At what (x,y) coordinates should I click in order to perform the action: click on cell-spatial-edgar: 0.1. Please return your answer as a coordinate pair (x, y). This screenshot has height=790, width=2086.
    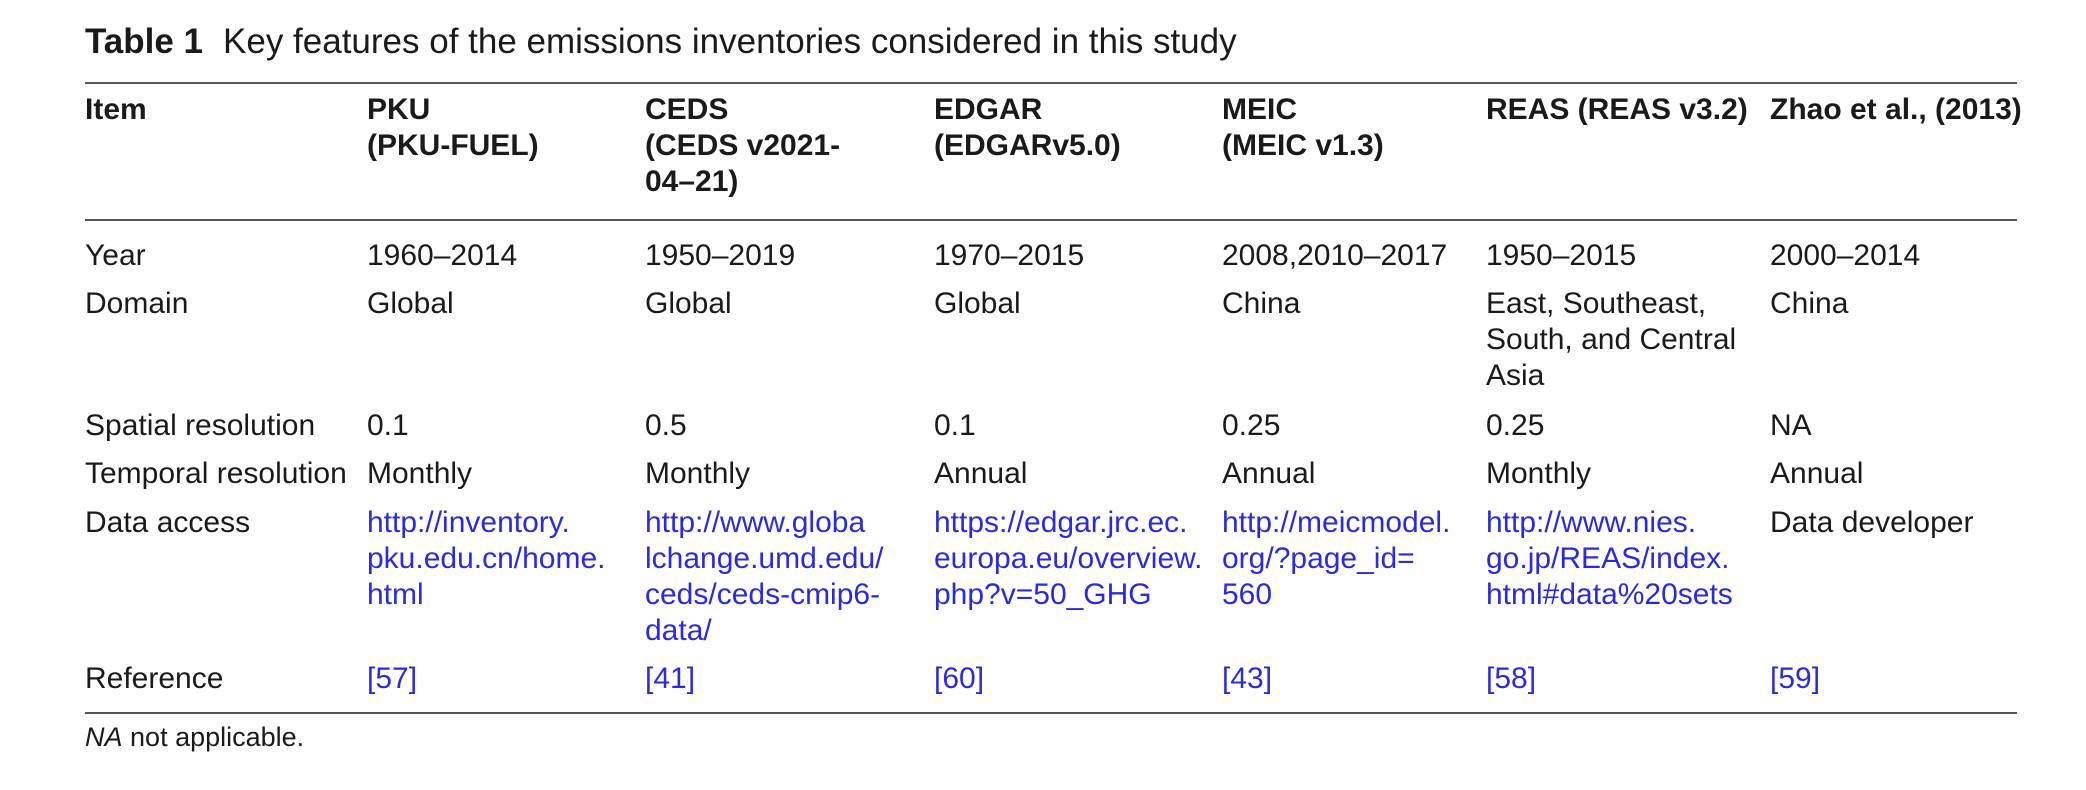
    Looking at the image, I should click on (955, 425).